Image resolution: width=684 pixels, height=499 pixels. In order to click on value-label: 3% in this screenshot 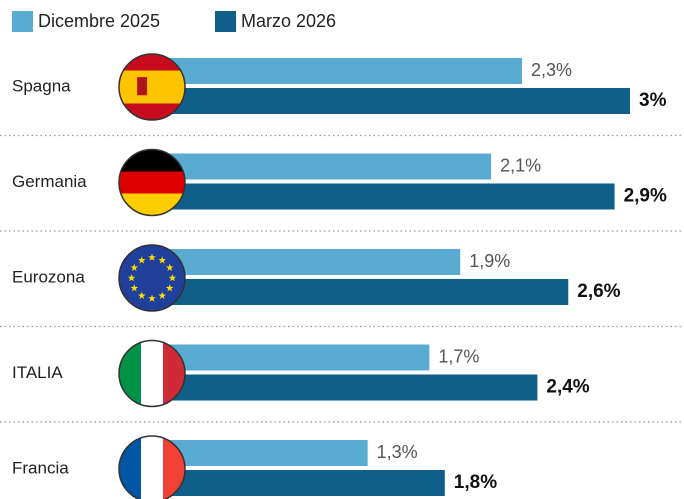, I will do `click(653, 100)`.